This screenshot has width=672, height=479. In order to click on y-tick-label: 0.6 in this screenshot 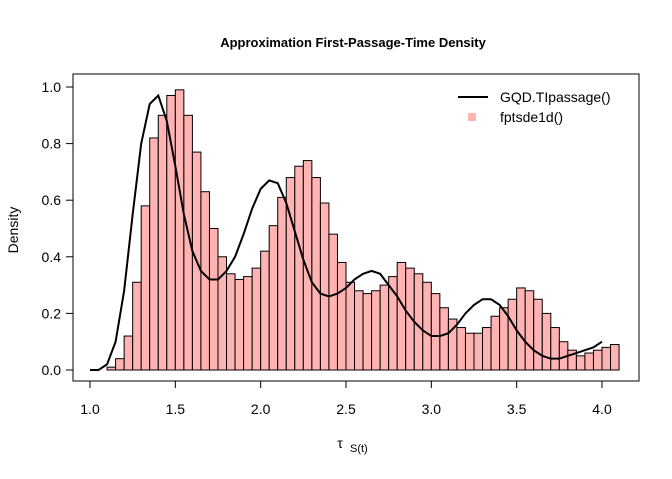, I will do `click(52, 200)`.